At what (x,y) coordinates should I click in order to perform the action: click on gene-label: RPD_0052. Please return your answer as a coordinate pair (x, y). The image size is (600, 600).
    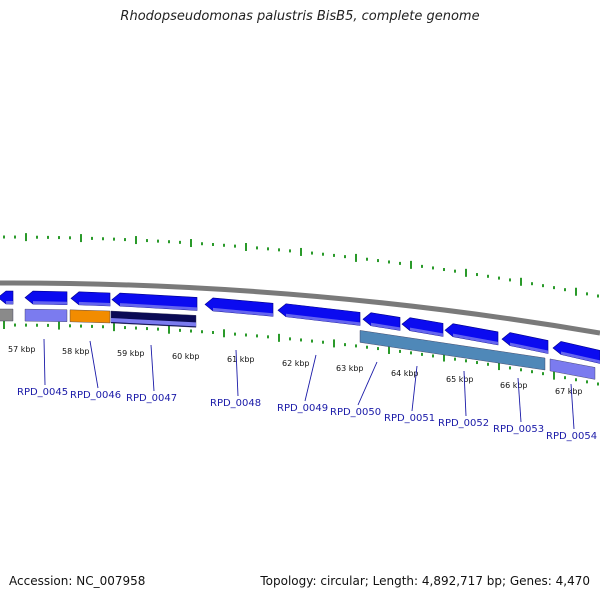
    Looking at the image, I should click on (463, 423).